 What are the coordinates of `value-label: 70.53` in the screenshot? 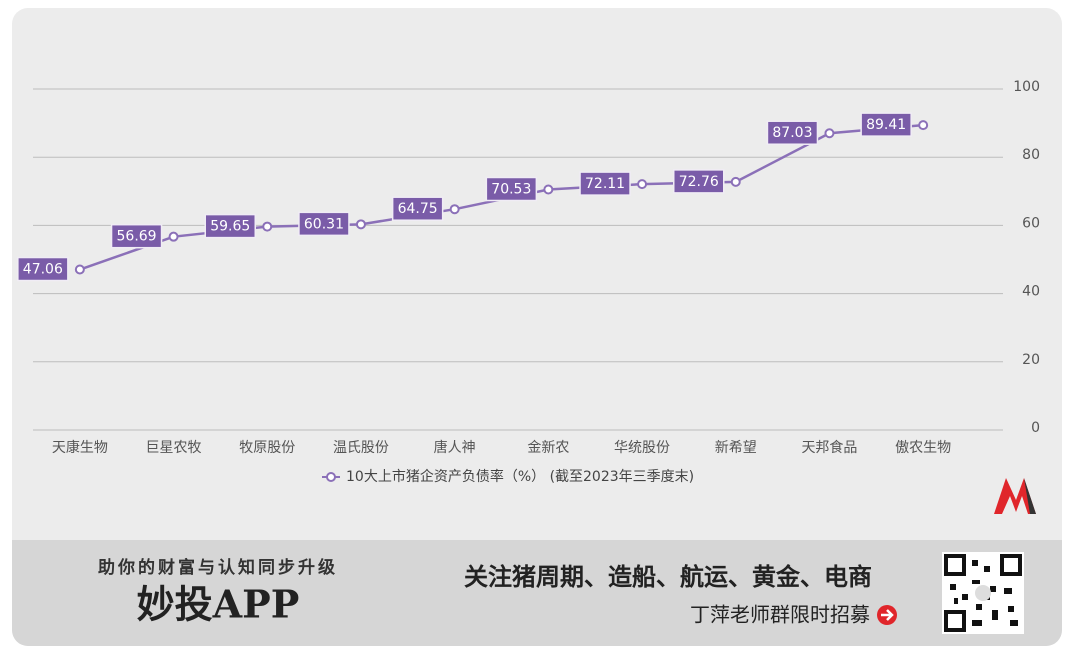 It's located at (511, 189).